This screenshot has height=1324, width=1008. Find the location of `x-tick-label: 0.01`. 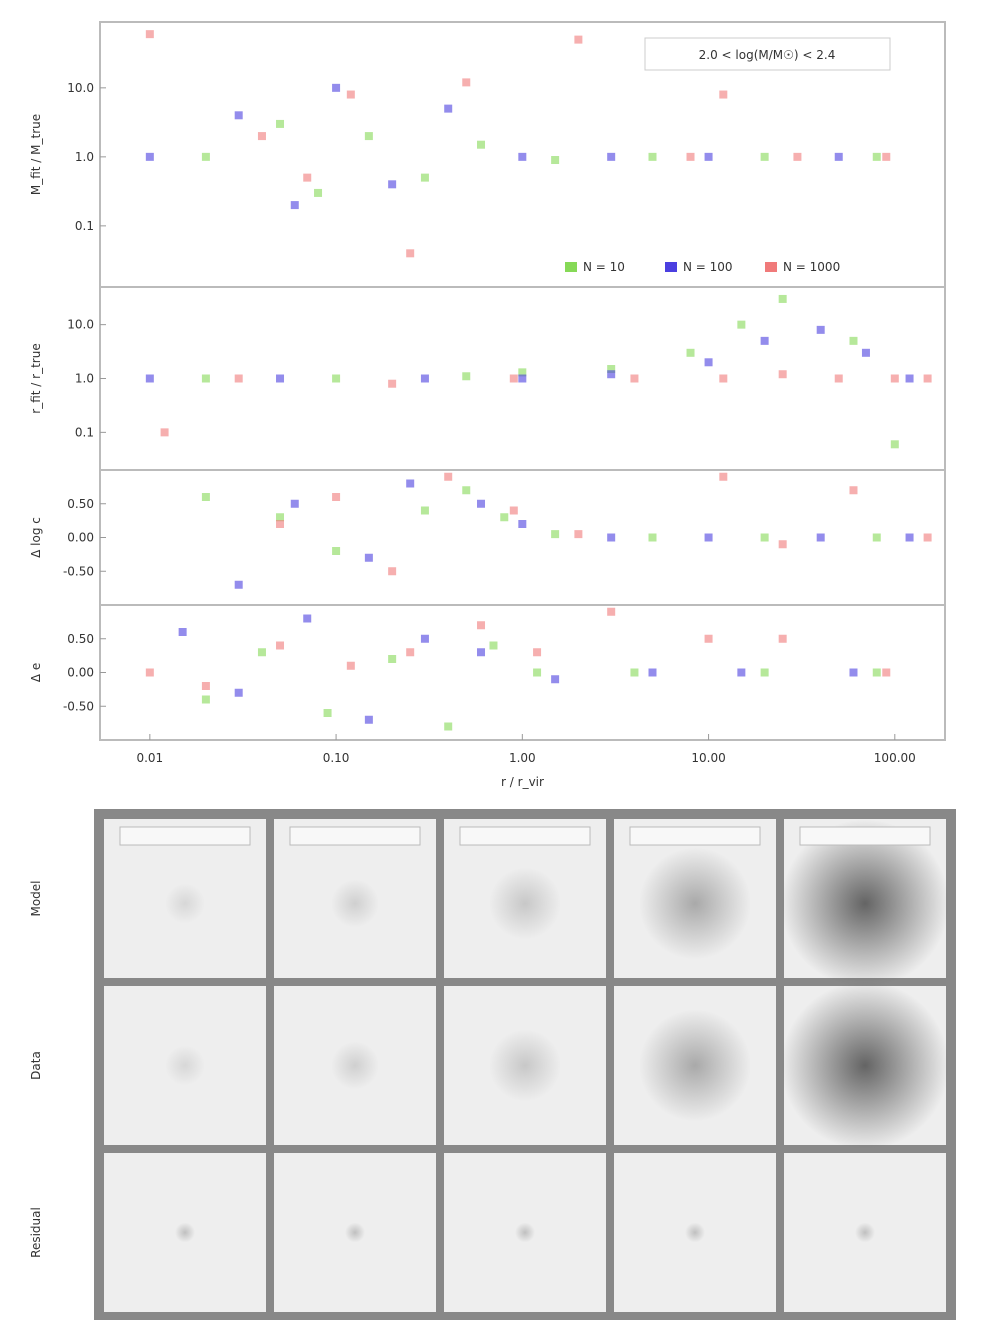

x-tick-label: 0.01 is located at coordinates (149, 758).